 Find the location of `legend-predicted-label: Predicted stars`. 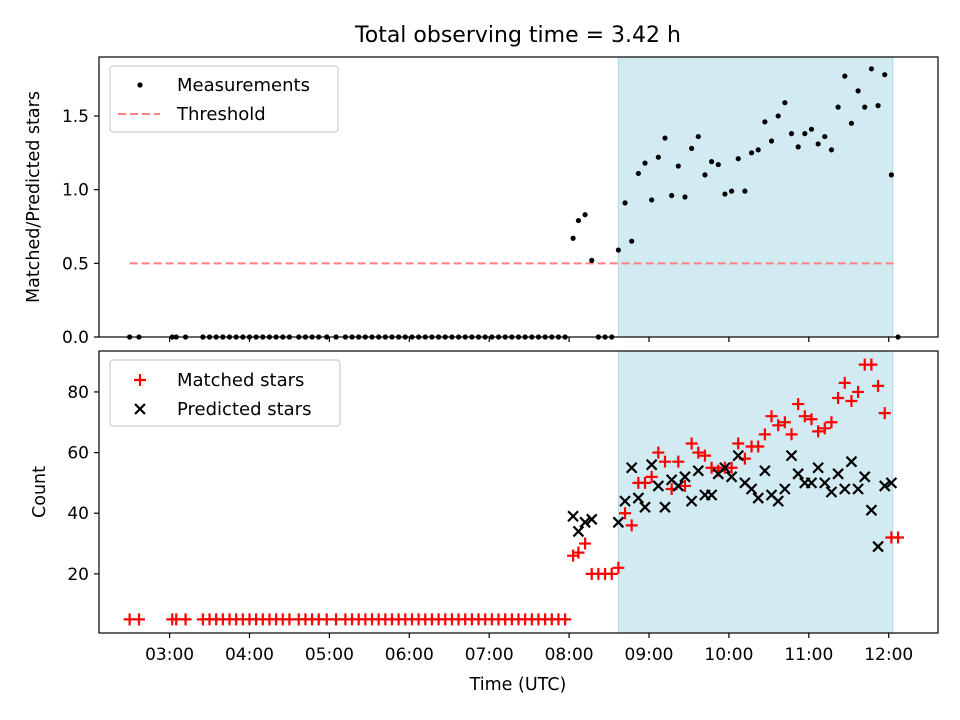

legend-predicted-label: Predicted stars is located at coordinates (244, 409).